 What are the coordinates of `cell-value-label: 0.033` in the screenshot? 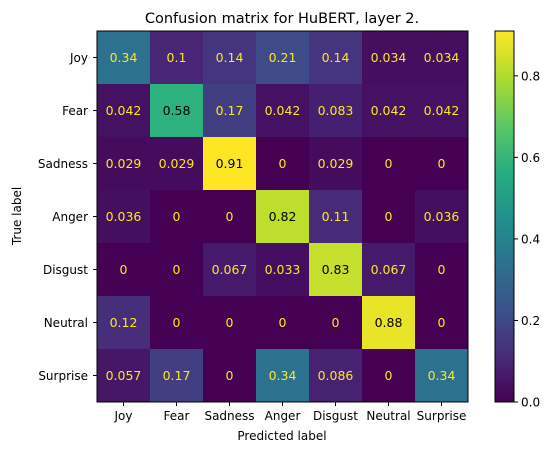 It's located at (283, 269).